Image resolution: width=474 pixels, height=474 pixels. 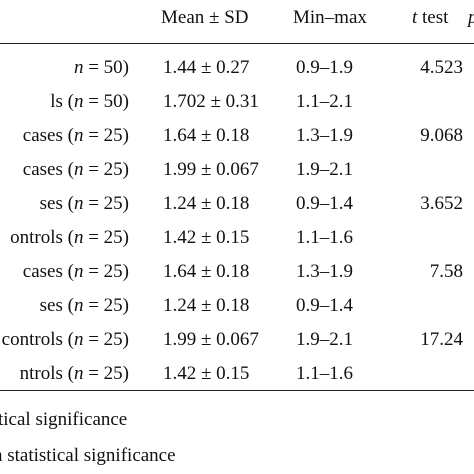 I want to click on footnote-1: tical significance, so click(x=64, y=419).